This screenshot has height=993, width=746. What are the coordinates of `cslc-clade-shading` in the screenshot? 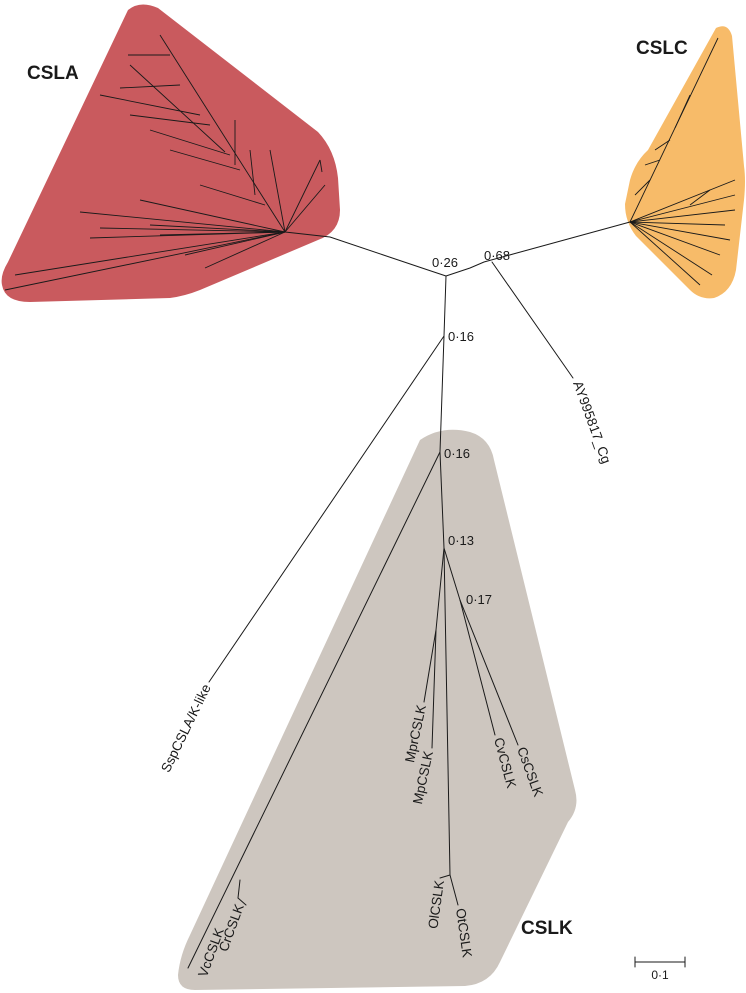 It's located at (685, 162).